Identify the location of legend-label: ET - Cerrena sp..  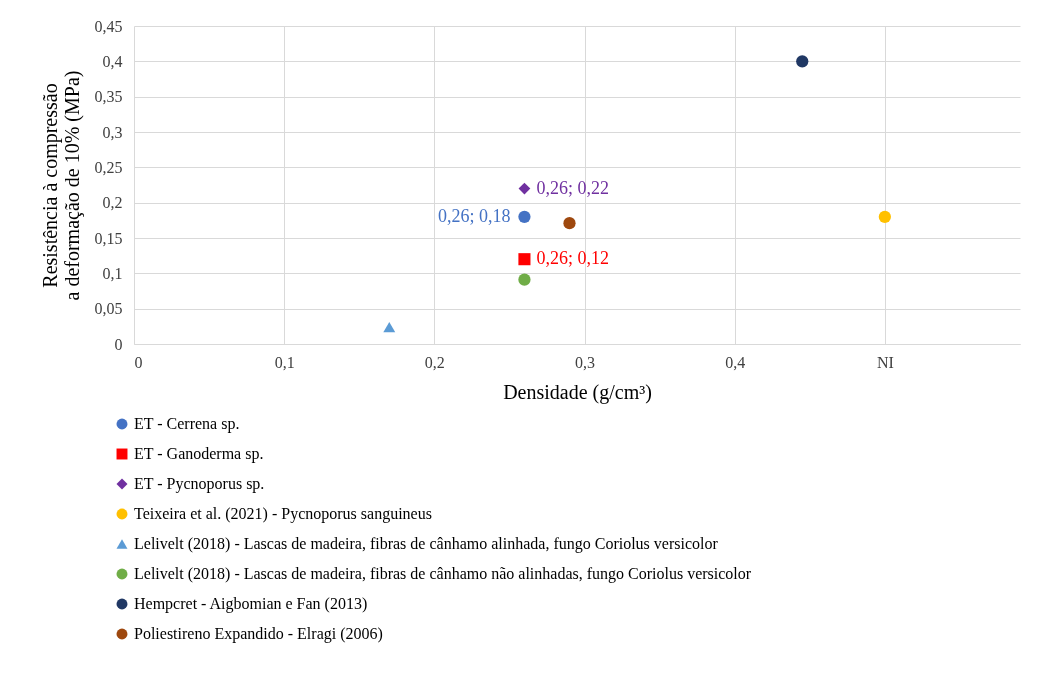
(187, 424).